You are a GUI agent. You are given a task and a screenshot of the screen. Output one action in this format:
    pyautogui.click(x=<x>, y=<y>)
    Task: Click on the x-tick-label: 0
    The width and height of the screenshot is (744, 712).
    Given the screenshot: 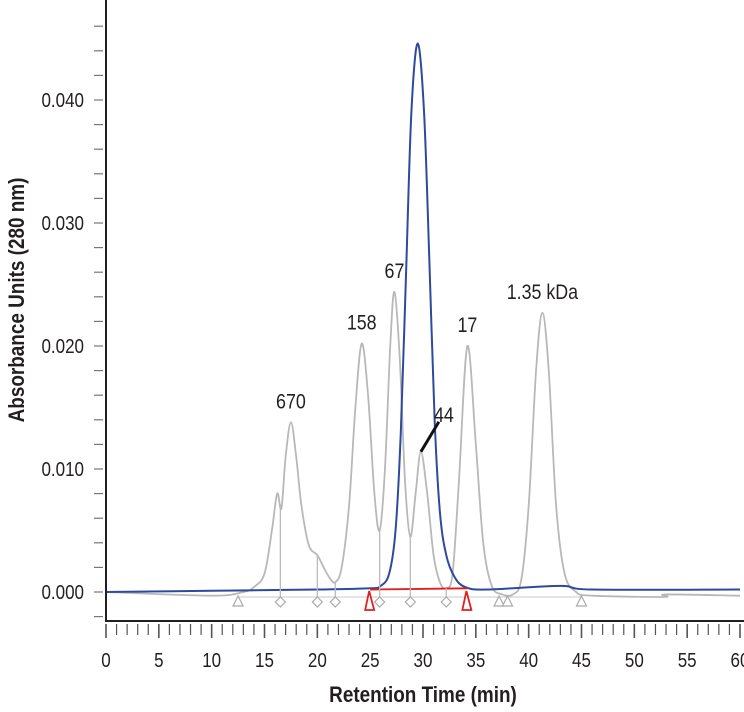 What is the action you would take?
    pyautogui.click(x=105, y=660)
    